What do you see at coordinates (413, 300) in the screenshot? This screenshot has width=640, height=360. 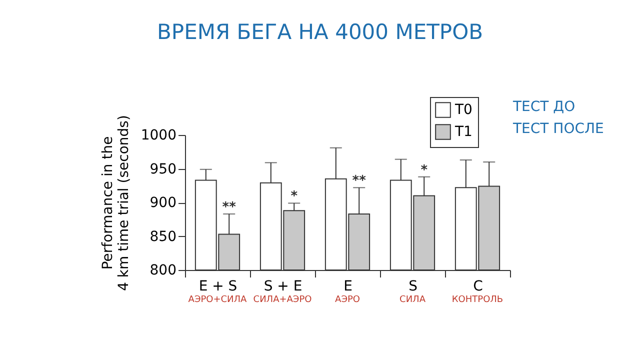 I see `text: СИЛА` at bounding box center [413, 300].